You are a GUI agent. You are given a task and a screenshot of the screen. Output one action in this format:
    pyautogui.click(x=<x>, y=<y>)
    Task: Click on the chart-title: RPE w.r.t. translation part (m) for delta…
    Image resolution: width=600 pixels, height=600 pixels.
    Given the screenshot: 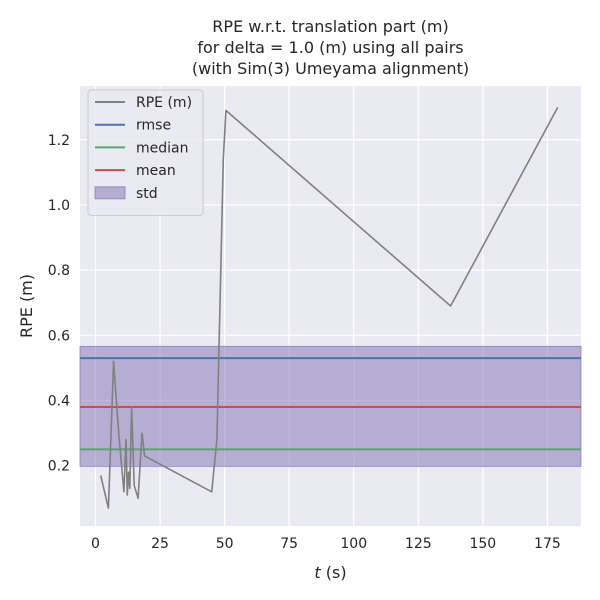 What is the action you would take?
    pyautogui.click(x=330, y=47)
    